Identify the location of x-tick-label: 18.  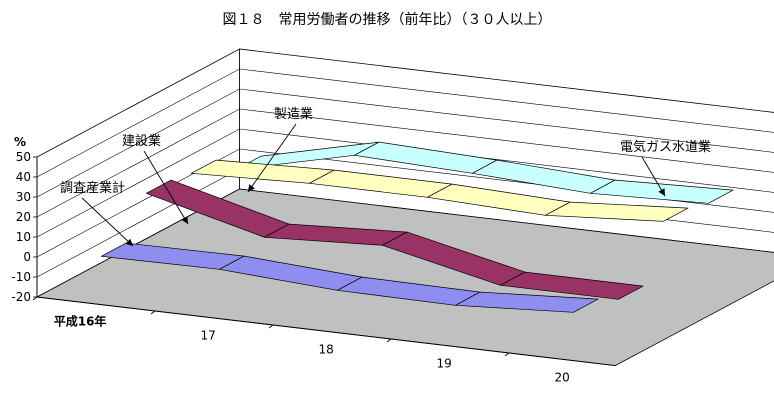
(325, 349).